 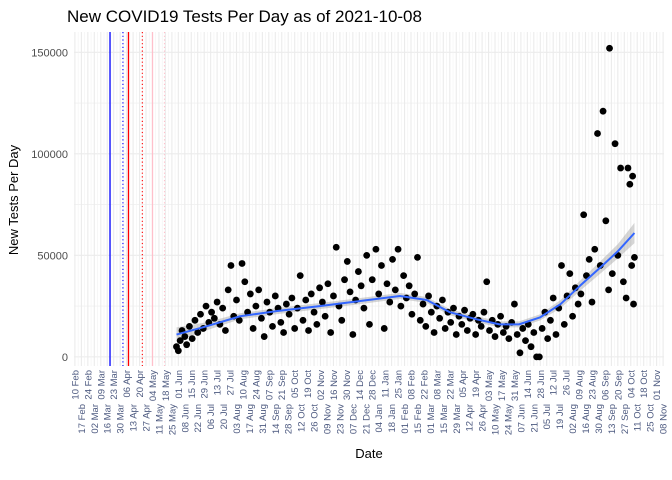 I want to click on x-tick-label: 28 Dec, so click(x=373, y=385).